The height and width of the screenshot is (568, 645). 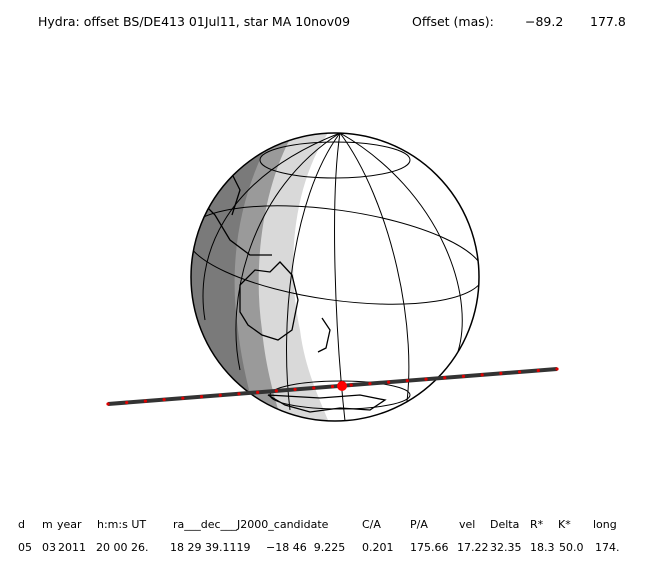 I want to click on cell: 32.35, so click(x=506, y=547).